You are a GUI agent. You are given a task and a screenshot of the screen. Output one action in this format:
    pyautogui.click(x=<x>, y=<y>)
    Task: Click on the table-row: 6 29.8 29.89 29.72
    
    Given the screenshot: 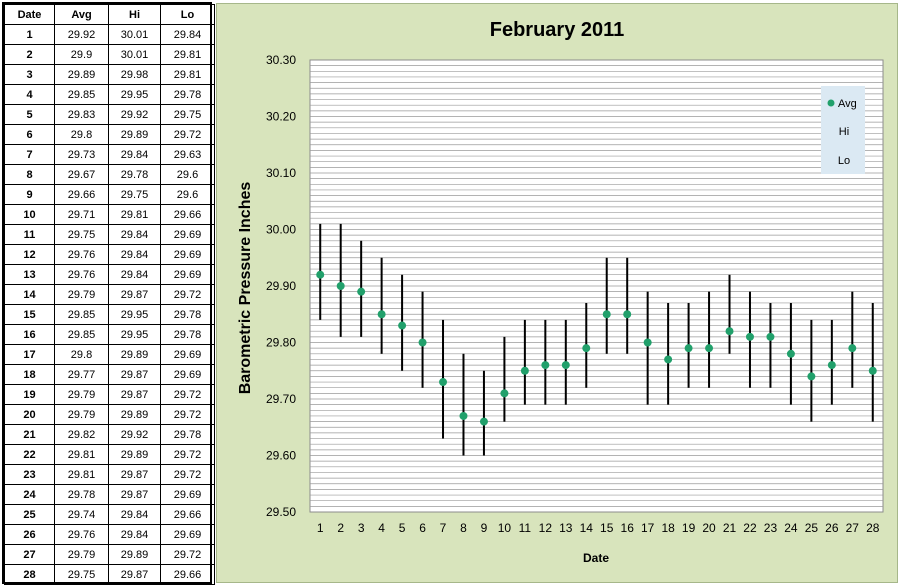 What is the action you would take?
    pyautogui.click(x=109, y=134)
    